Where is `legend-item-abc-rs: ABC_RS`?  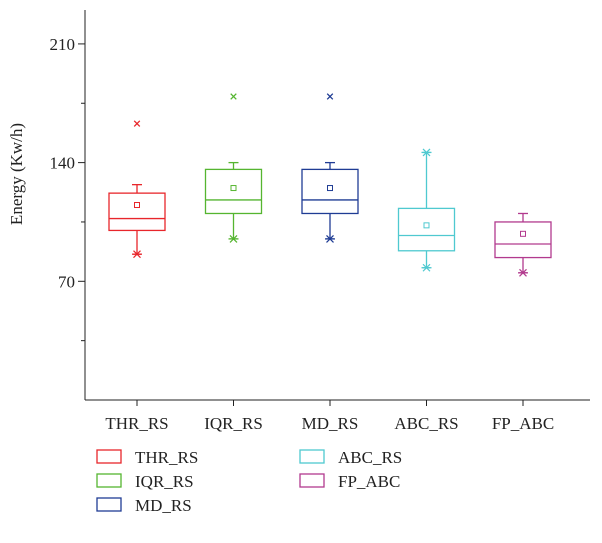 legend-item-abc-rs: ABC_RS is located at coordinates (350, 457).